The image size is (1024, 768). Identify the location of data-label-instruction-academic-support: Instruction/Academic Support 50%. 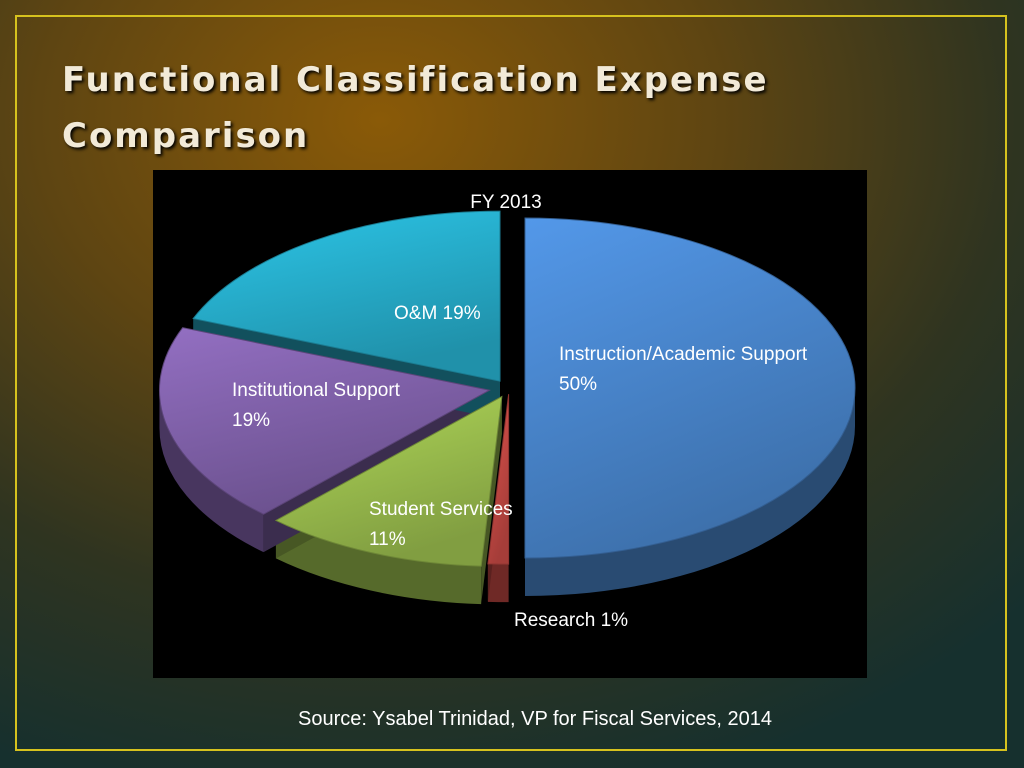
(683, 369).